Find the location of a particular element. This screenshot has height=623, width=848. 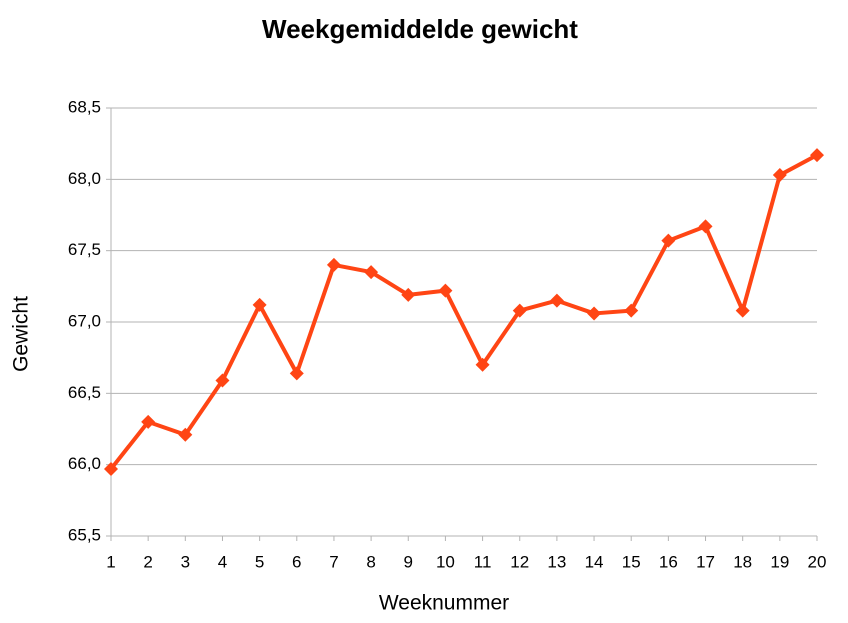

x-tick-label: 13 is located at coordinates (556, 561).